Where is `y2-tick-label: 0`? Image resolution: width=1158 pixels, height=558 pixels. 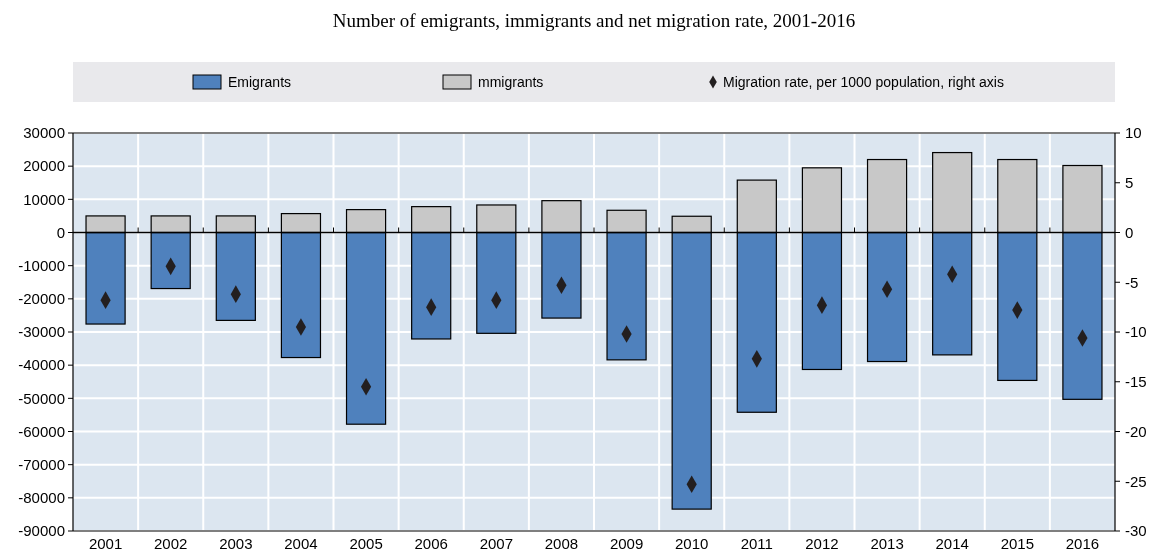
y2-tick-label: 0 is located at coordinates (1129, 232).